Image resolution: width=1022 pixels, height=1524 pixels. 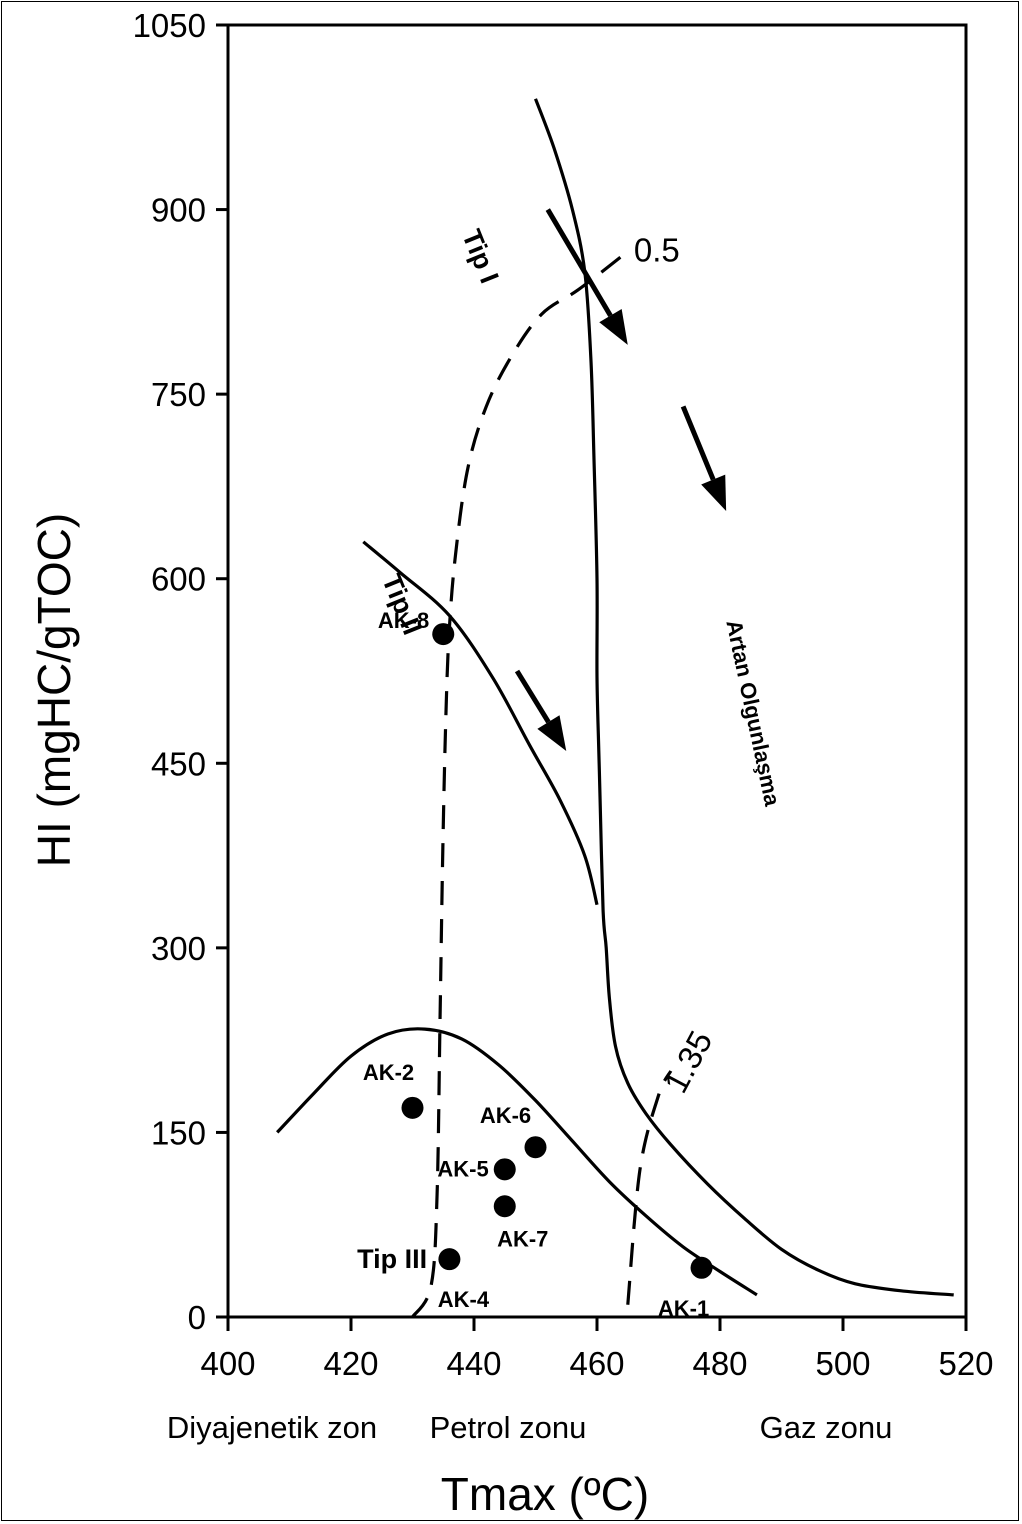 I want to click on x-tick-label: 520, so click(x=965, y=1363).